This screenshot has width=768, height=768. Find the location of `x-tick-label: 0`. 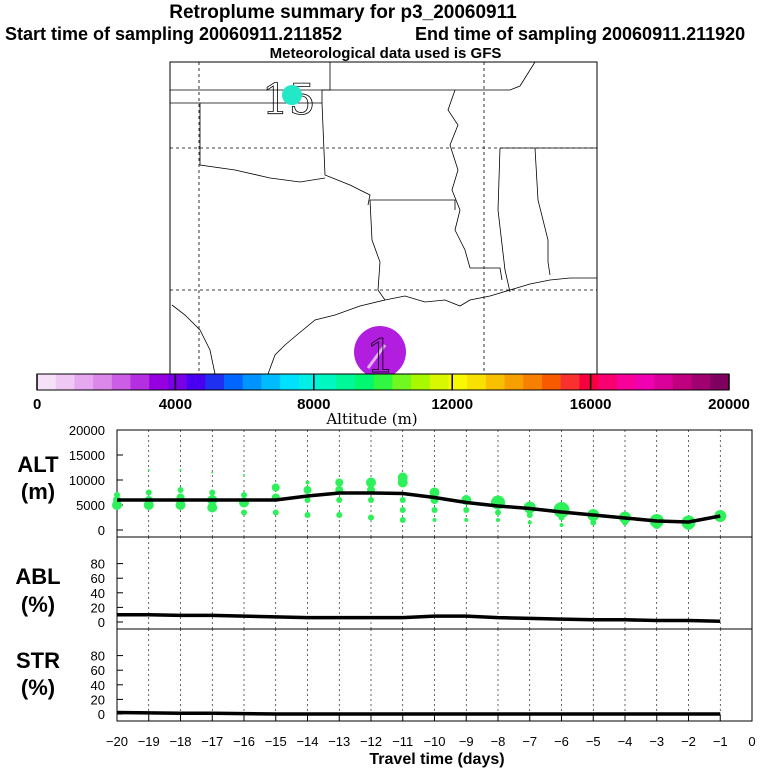

x-tick-label: 0 is located at coordinates (751, 741).